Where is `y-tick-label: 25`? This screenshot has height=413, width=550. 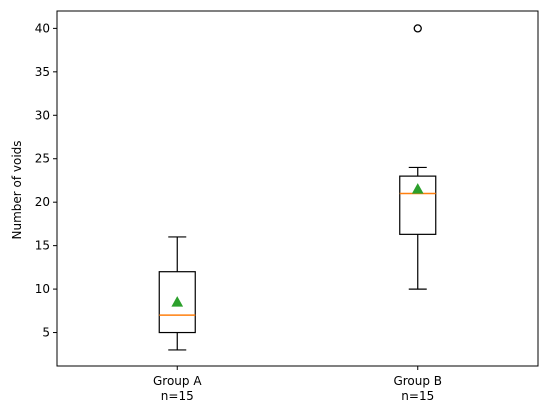 y-tick-label: 25 is located at coordinates (42, 159).